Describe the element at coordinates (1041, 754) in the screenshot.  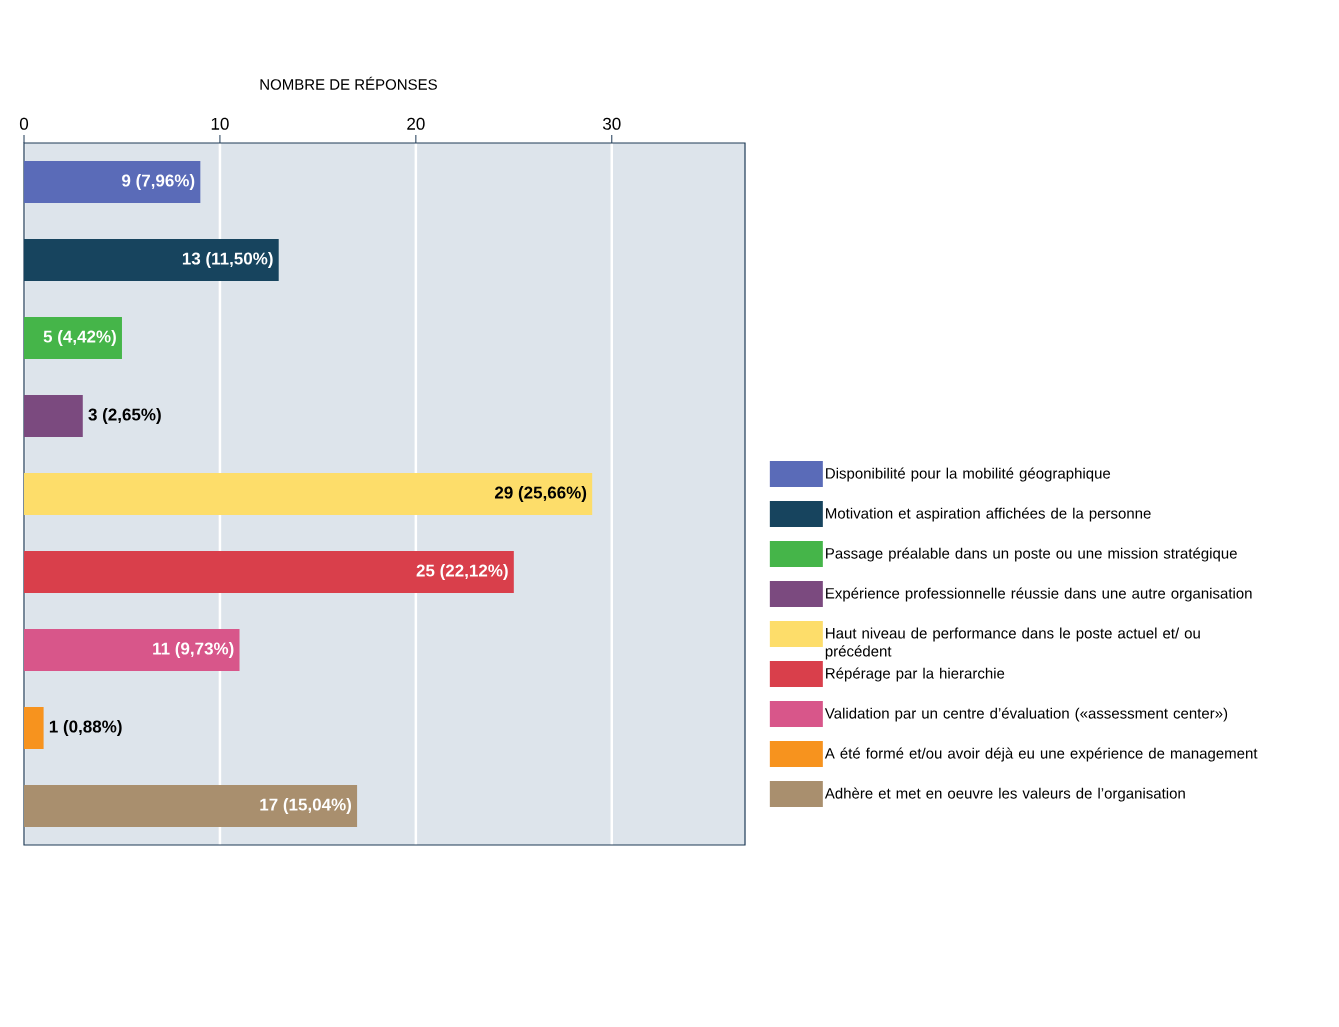
I see `legend-label: A été formé et/ou avoir déjà eu une expérience de management` at that location.